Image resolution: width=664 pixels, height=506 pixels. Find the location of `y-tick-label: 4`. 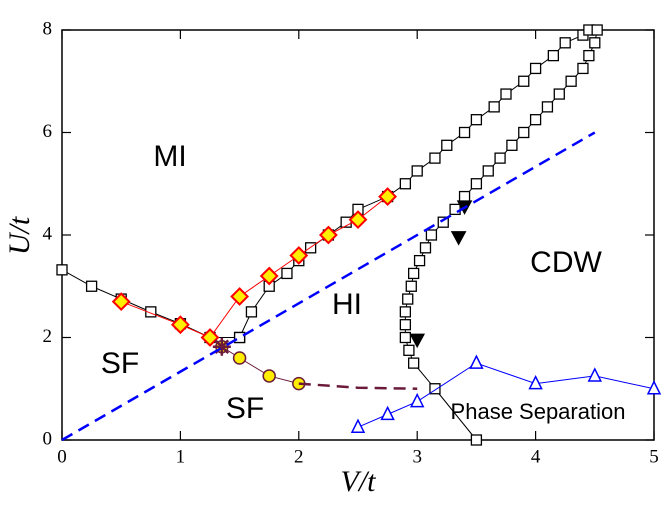

y-tick-label: 4 is located at coordinates (48, 233).